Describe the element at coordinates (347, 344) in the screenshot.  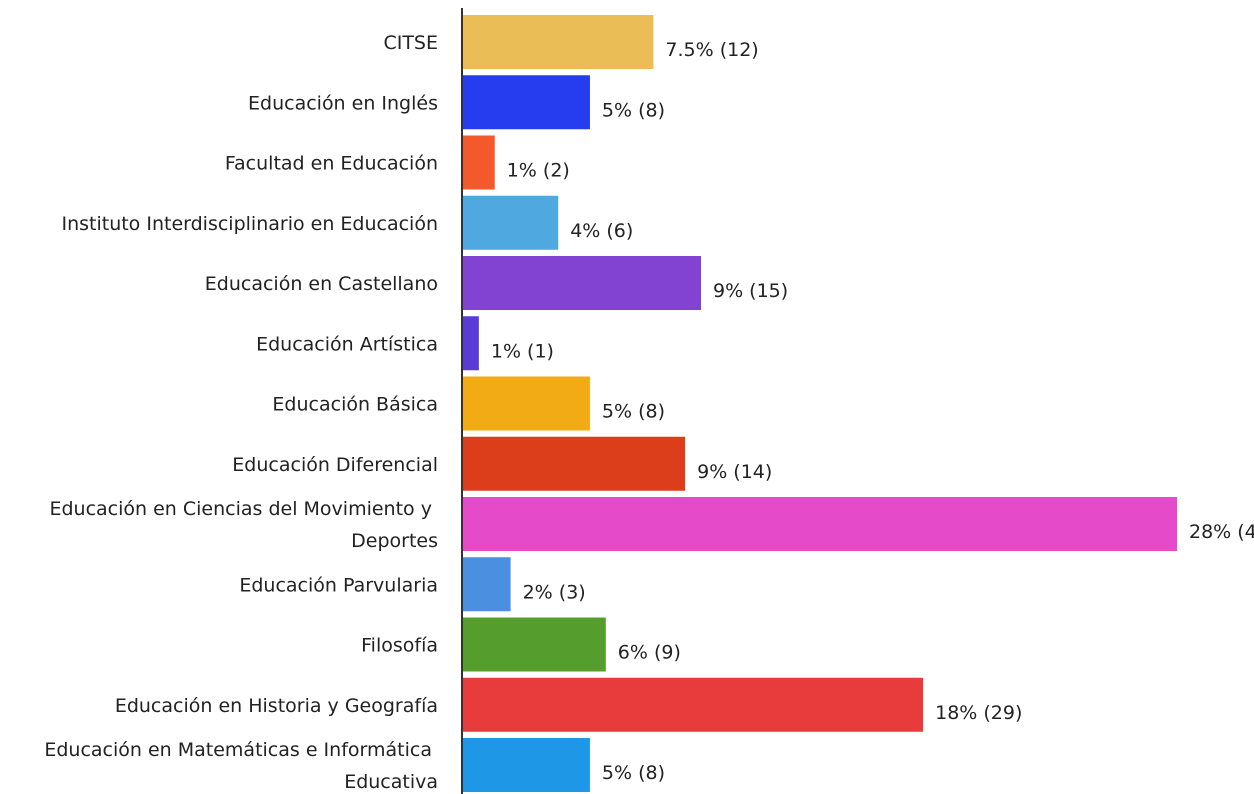
I see `category-label: Educación Artística` at that location.